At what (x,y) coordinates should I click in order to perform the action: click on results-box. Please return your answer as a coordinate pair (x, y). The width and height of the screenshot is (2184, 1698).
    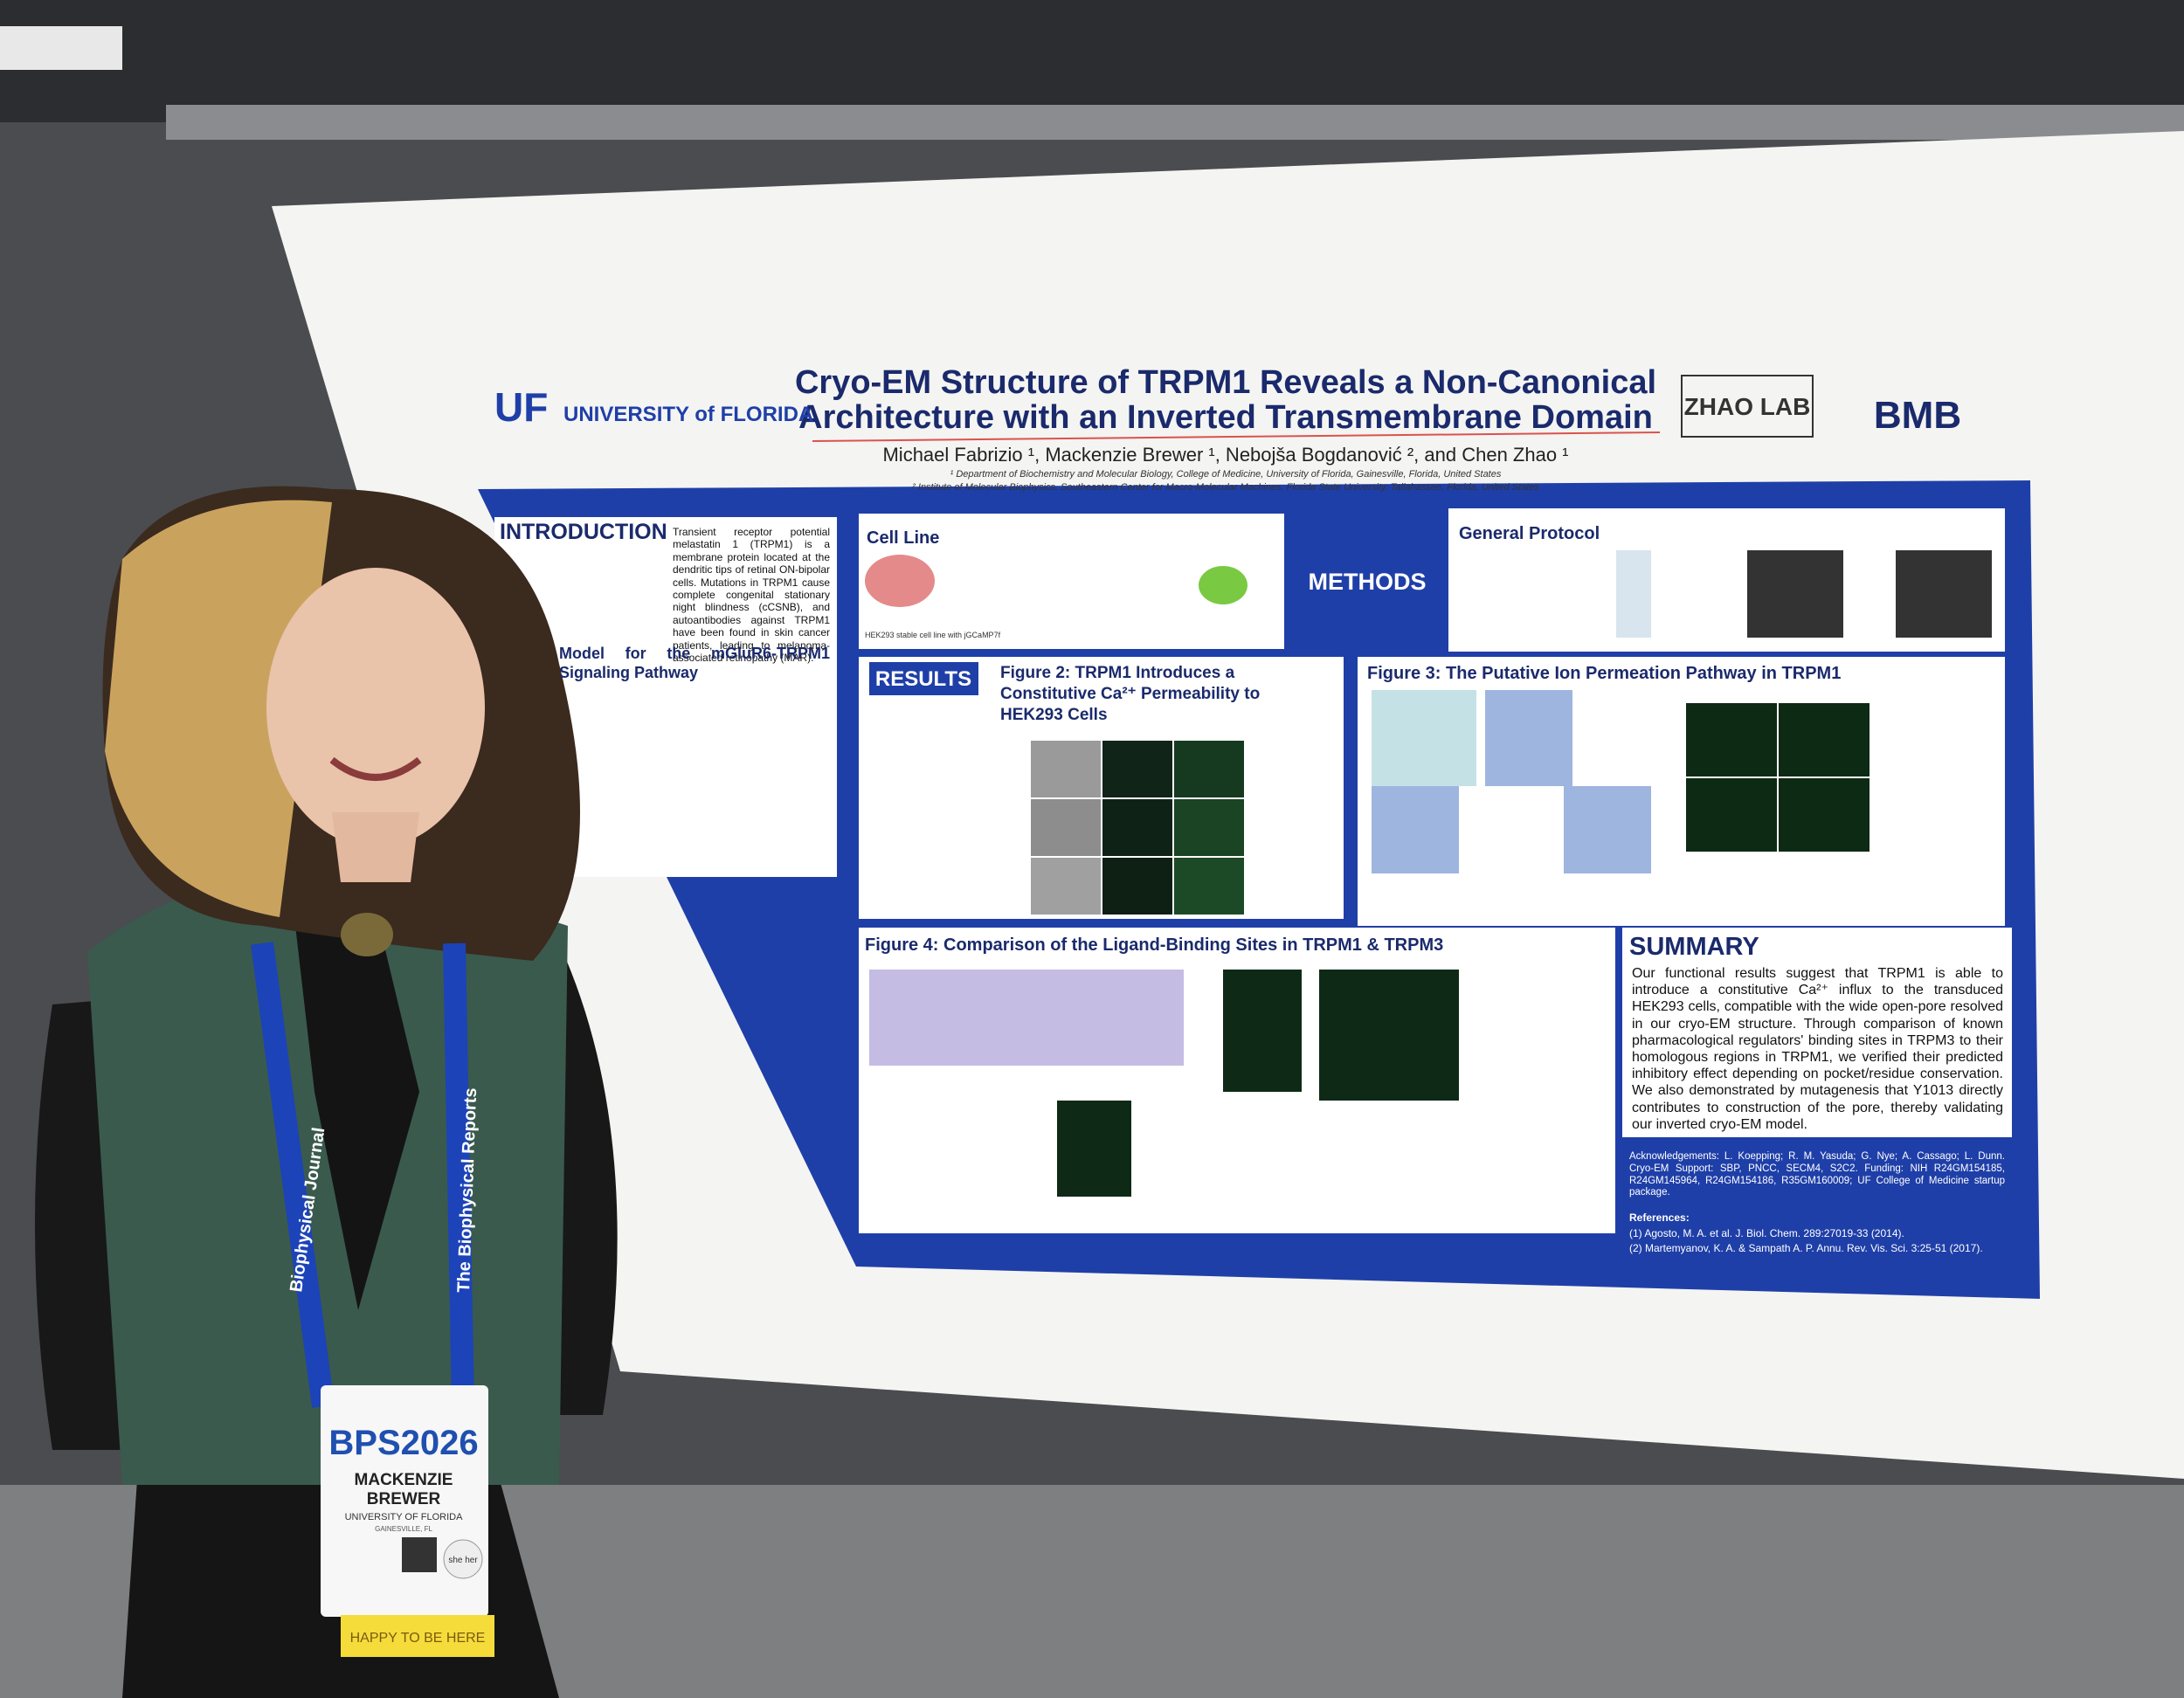
    Looking at the image, I should click on (1101, 788).